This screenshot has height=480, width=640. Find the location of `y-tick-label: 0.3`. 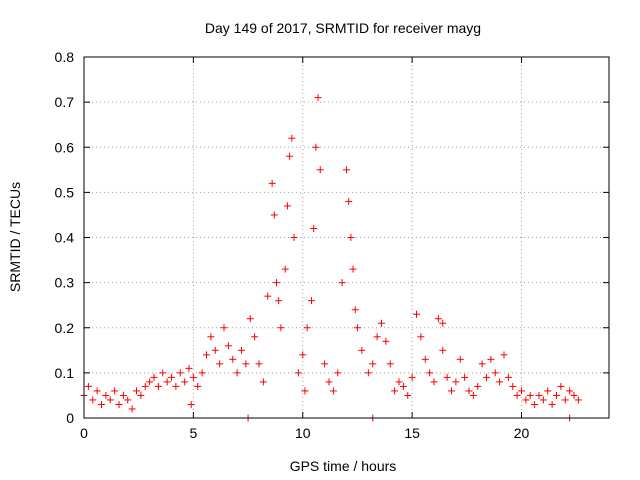

y-tick-label: 0.3 is located at coordinates (65, 283).